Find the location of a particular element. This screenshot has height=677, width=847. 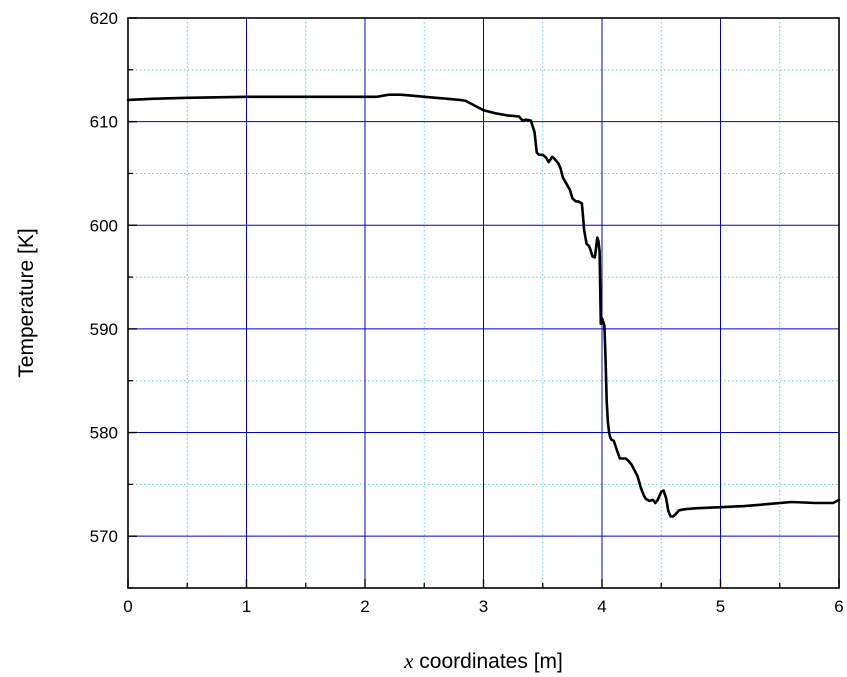

y-tick-label: 610 is located at coordinates (104, 122).